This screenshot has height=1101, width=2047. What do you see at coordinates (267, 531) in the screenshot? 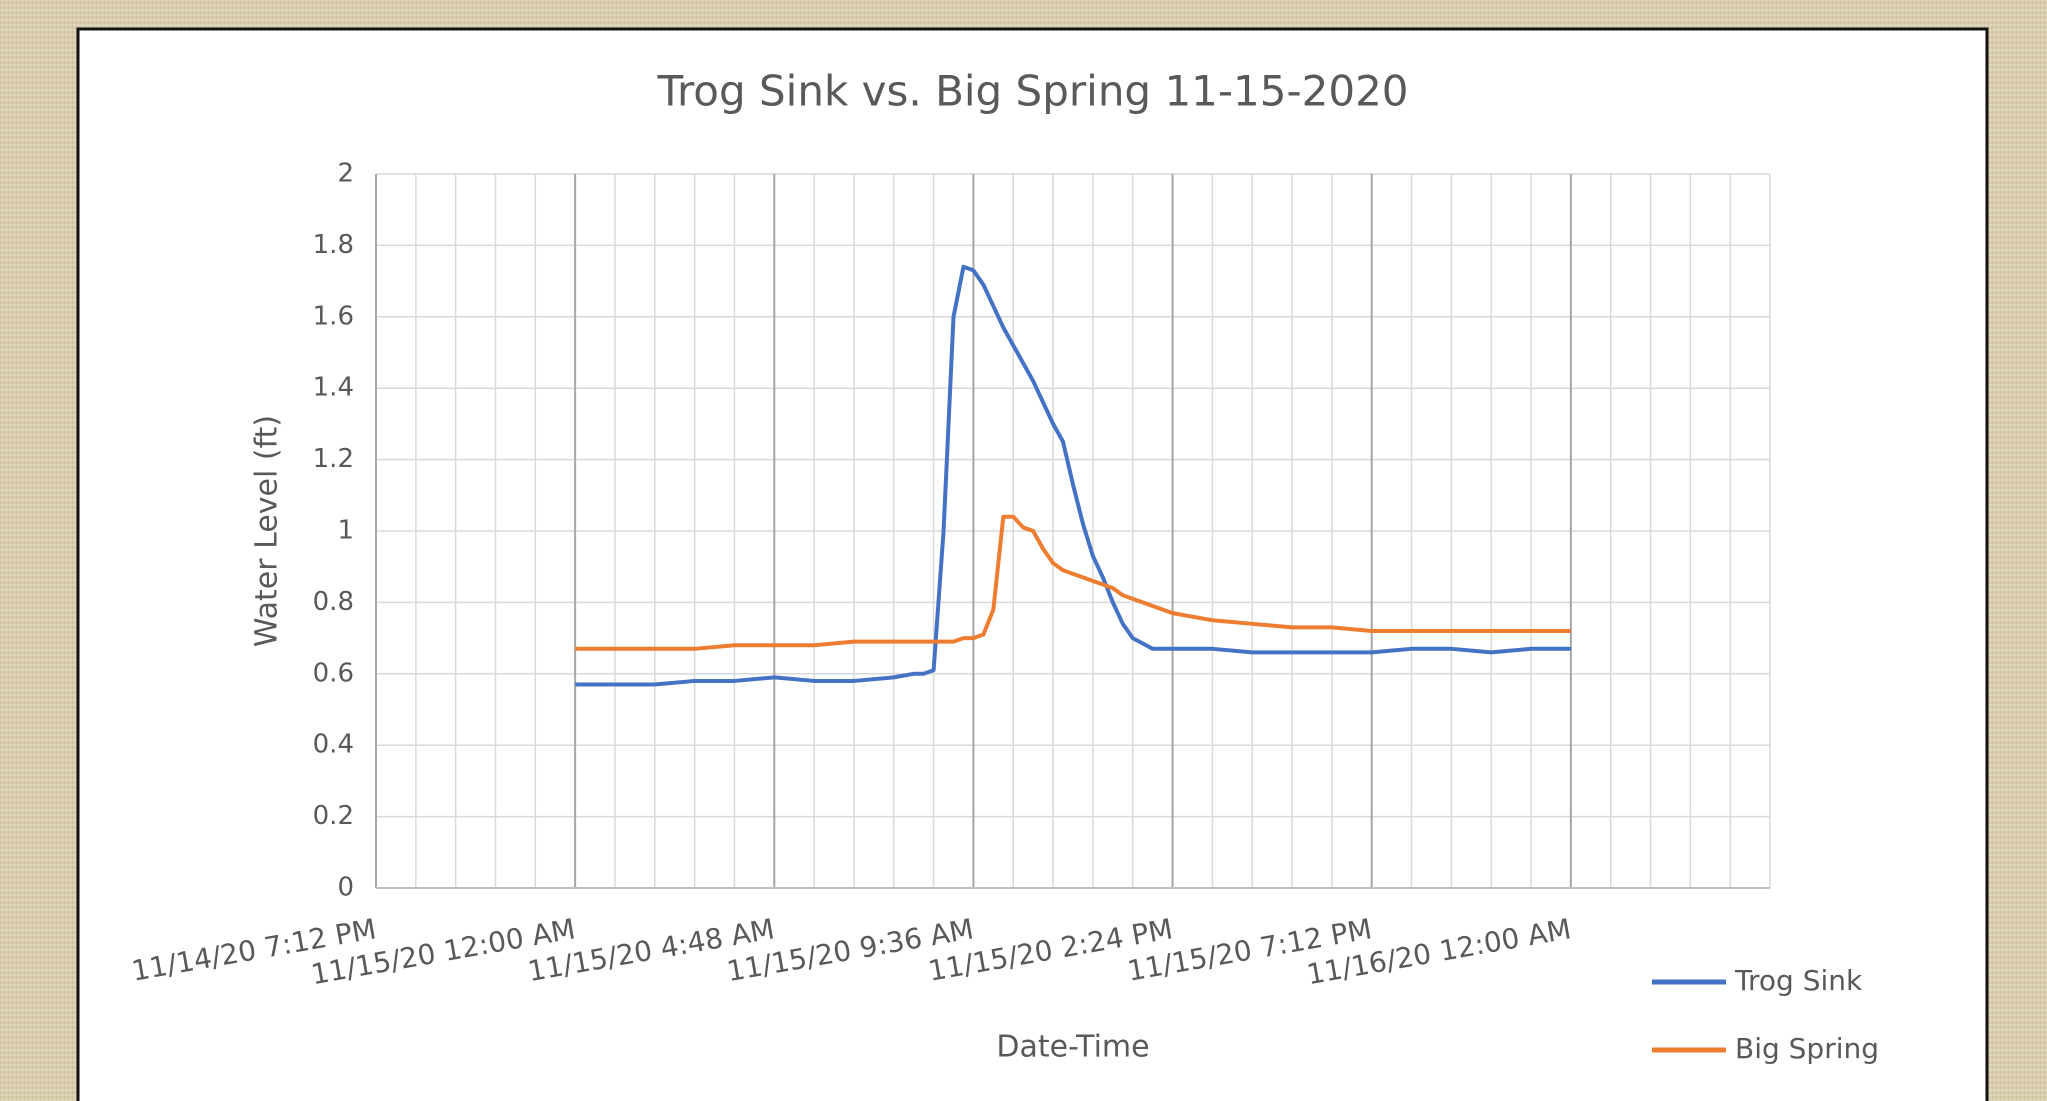
I see `y-axis-label: Water Level (ft)` at bounding box center [267, 531].